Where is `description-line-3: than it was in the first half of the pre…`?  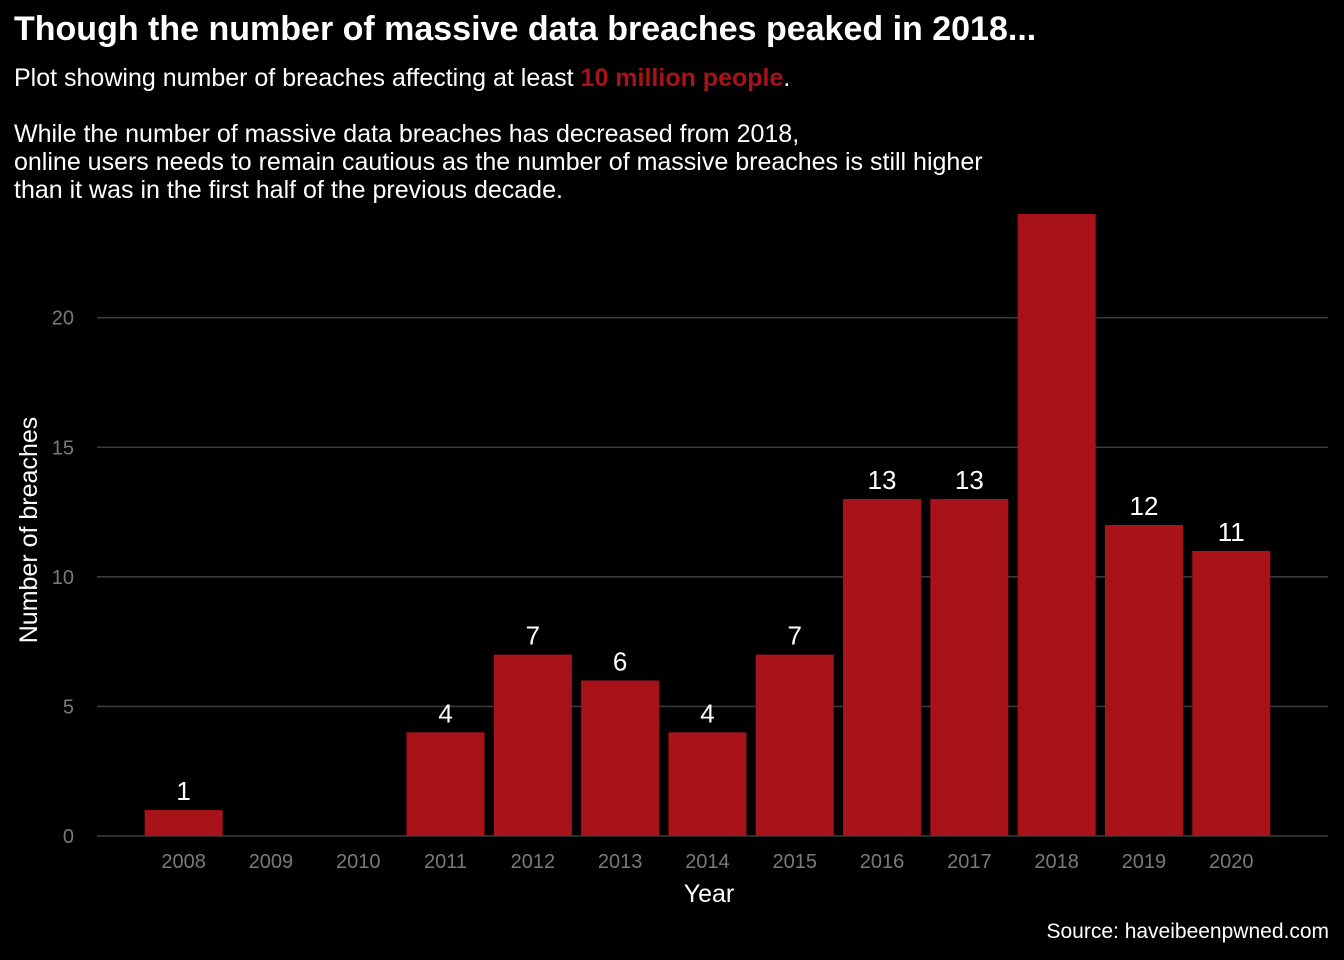
description-line-3: than it was in the first half of the pre… is located at coordinates (288, 190).